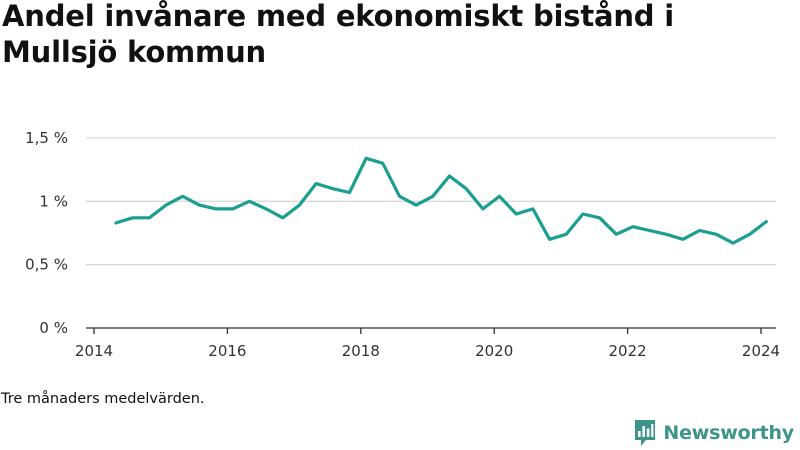  I want to click on x-tick-label: 2014, so click(94, 351).